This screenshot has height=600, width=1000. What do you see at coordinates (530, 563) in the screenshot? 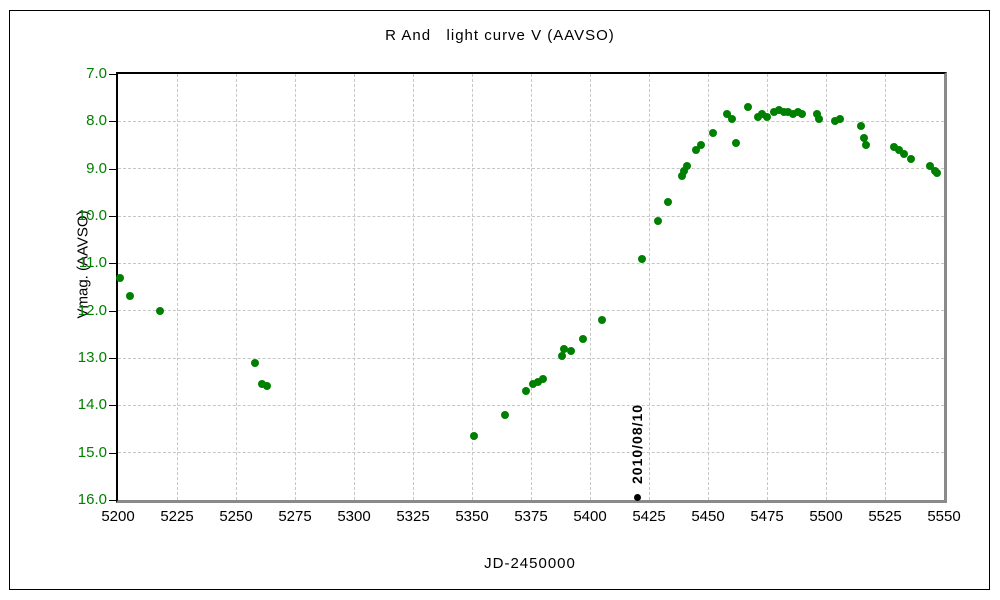
I see `x-axis-title: JD-2450000` at bounding box center [530, 563].